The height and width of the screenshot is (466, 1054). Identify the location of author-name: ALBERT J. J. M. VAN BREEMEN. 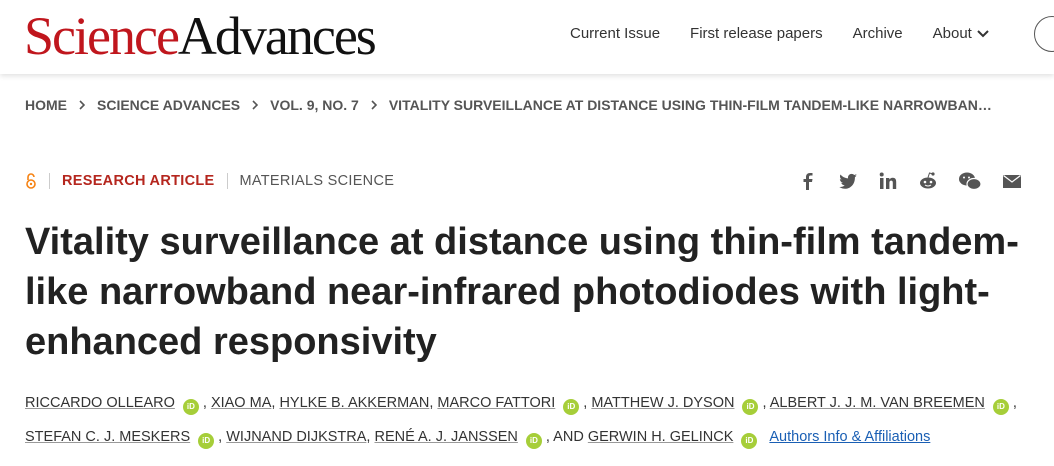
(877, 403).